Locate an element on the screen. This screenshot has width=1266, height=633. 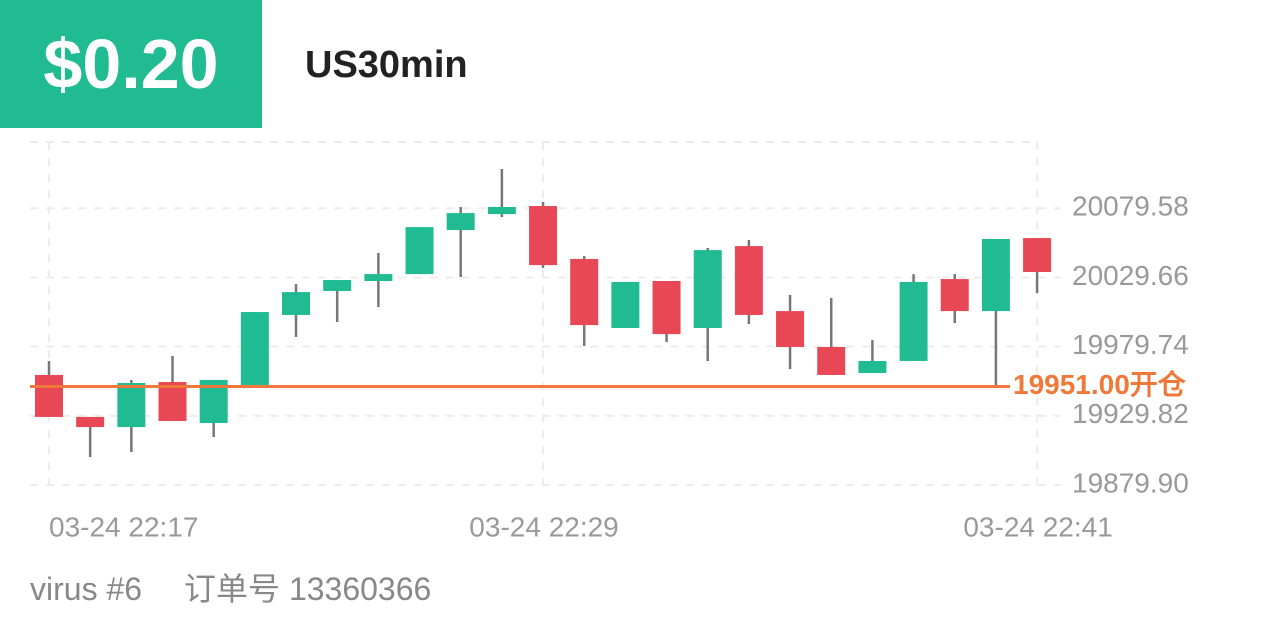
symbol-title: US30min is located at coordinates (386, 65).